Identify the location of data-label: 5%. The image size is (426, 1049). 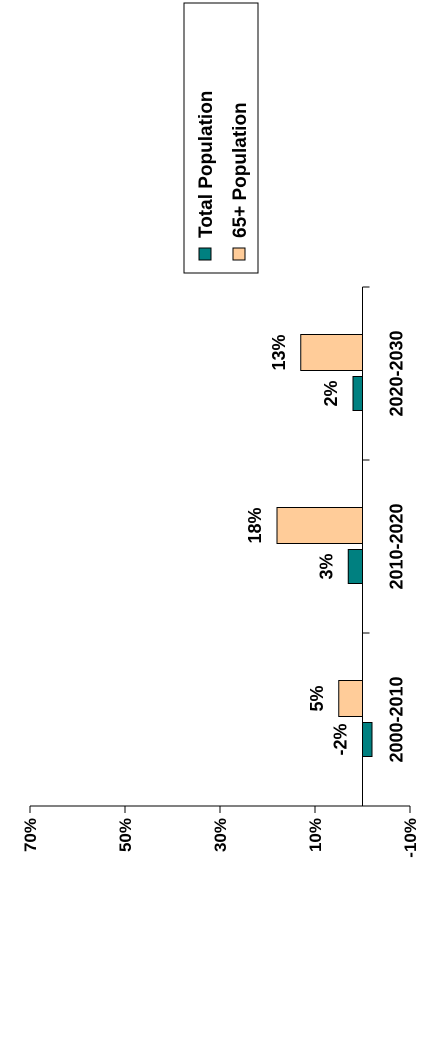
(317, 698).